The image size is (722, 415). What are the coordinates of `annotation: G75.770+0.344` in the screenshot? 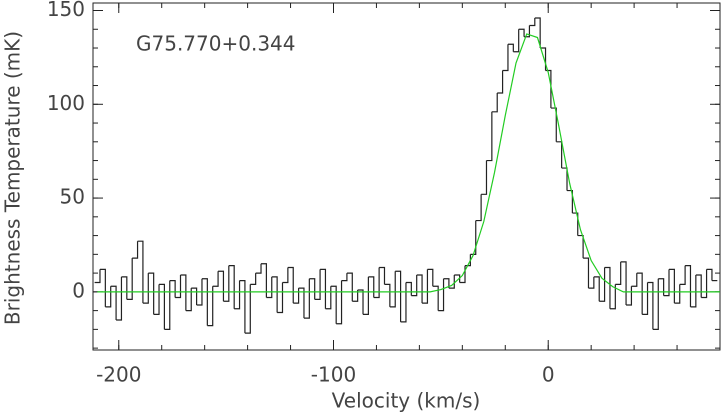 It's located at (216, 44).